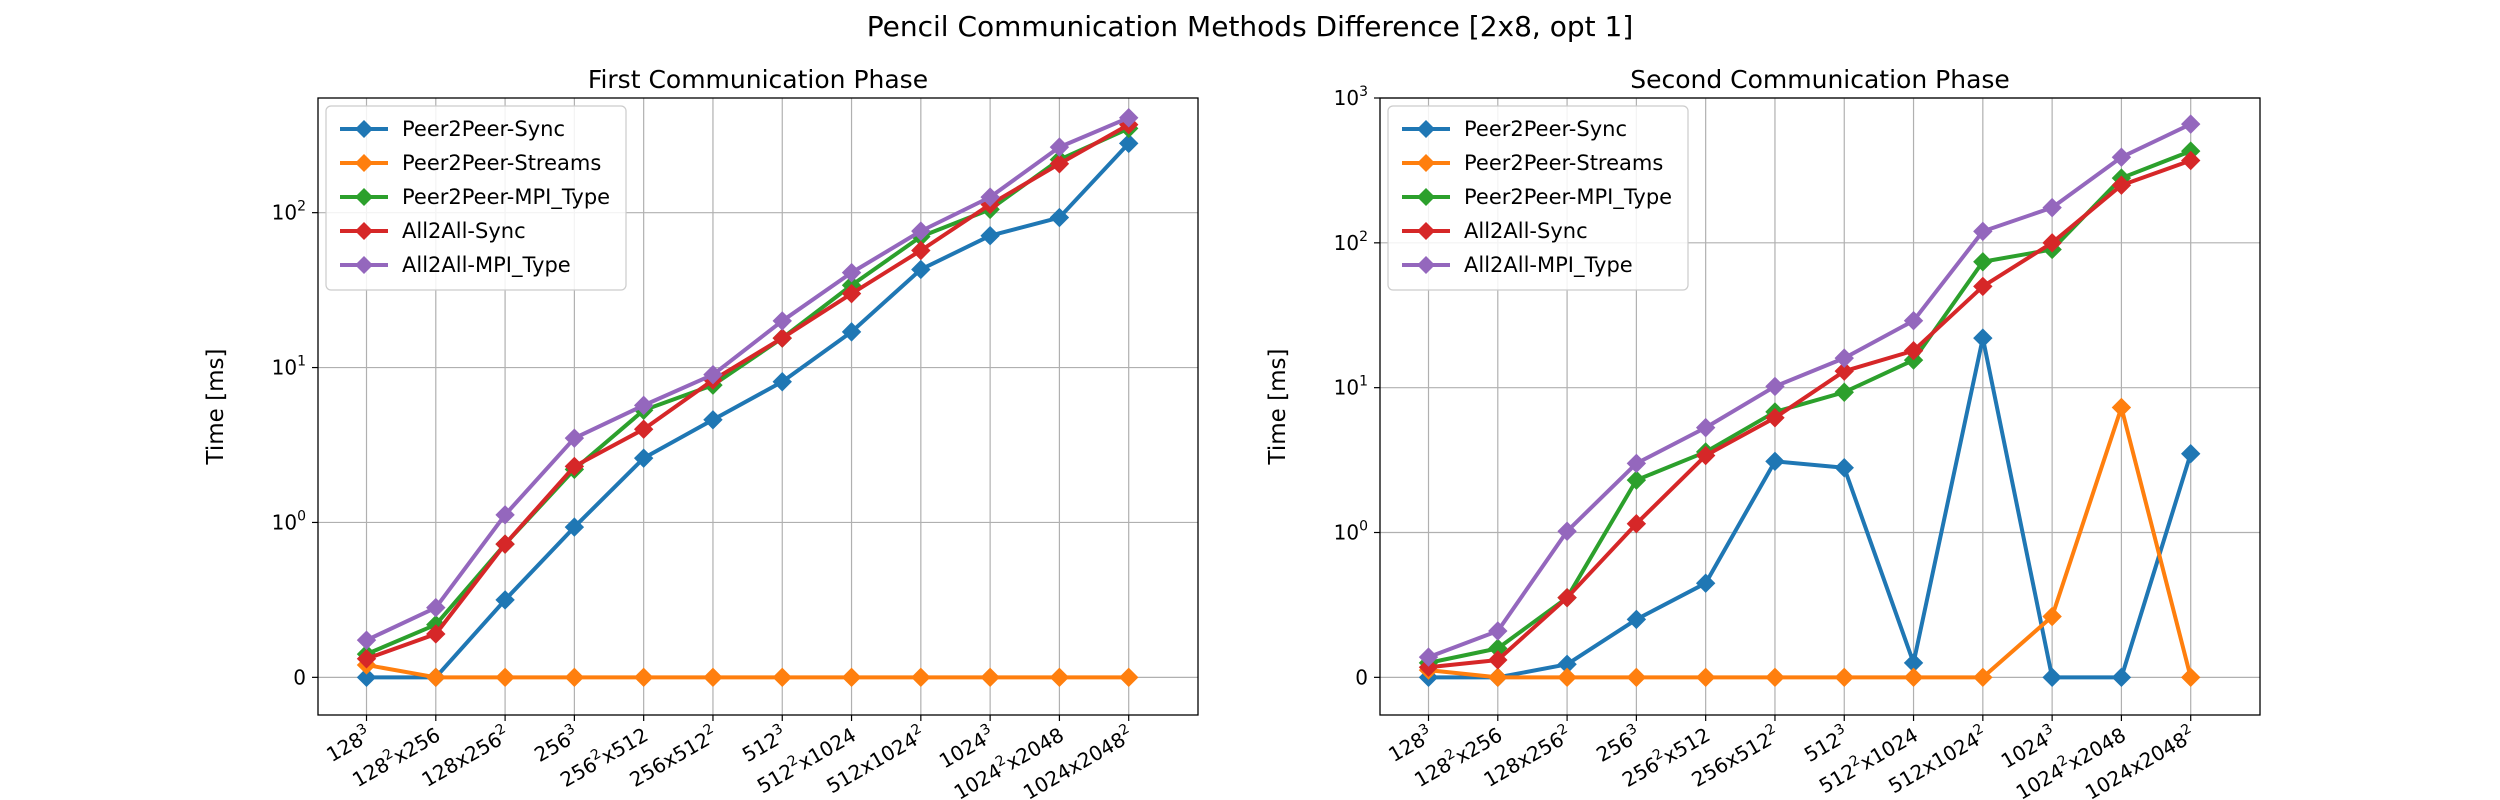 This screenshot has height=800, width=2500. Describe the element at coordinates (501, 163) in the screenshot. I see `legend-label: Peer2Peer-Streams` at that location.